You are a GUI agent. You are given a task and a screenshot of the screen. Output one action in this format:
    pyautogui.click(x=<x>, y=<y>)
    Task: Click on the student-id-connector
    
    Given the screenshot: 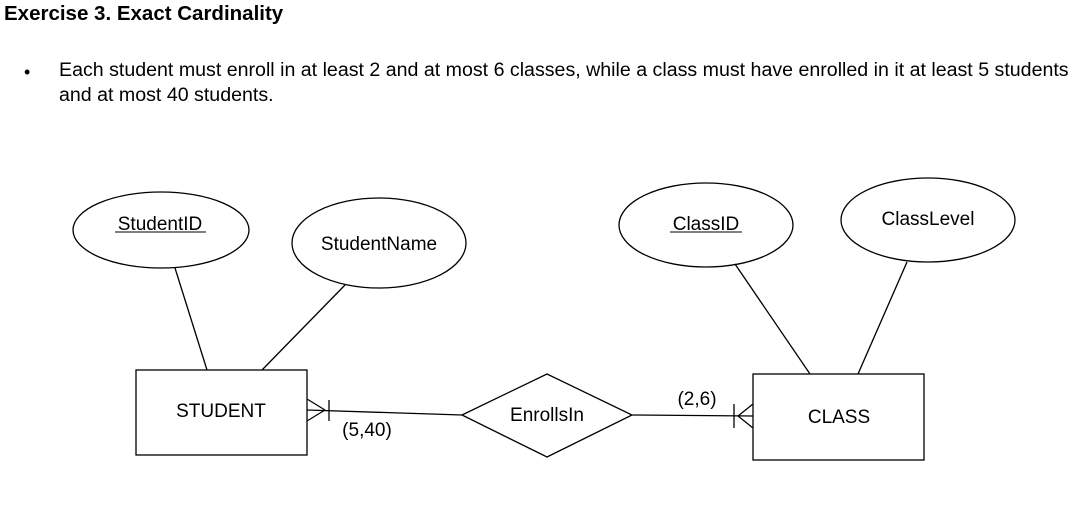 What is the action you would take?
    pyautogui.click(x=191, y=319)
    